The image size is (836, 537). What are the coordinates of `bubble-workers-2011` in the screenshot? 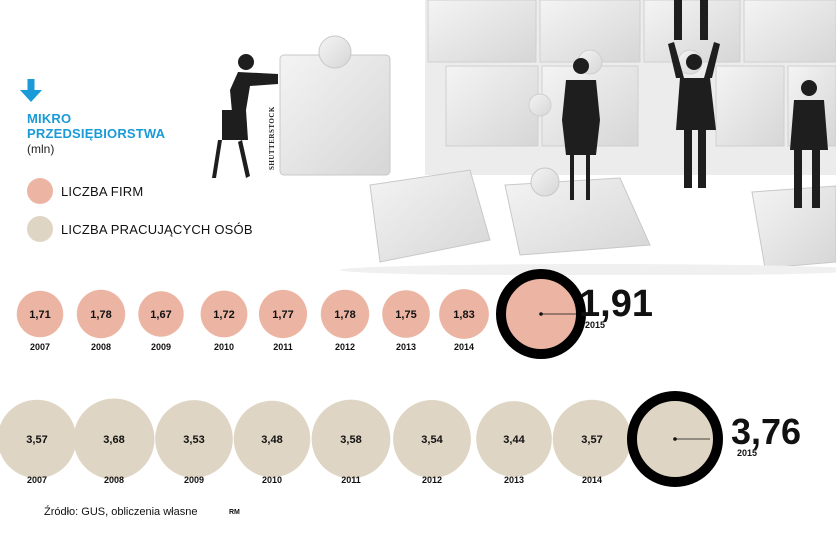 It's located at (351, 439).